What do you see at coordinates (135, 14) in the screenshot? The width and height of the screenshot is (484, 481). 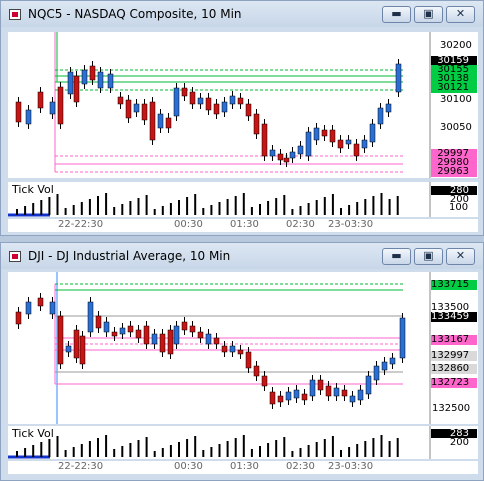 I see `window-title: NQC5 - NASDAQ Composite, 10 Min` at bounding box center [135, 14].